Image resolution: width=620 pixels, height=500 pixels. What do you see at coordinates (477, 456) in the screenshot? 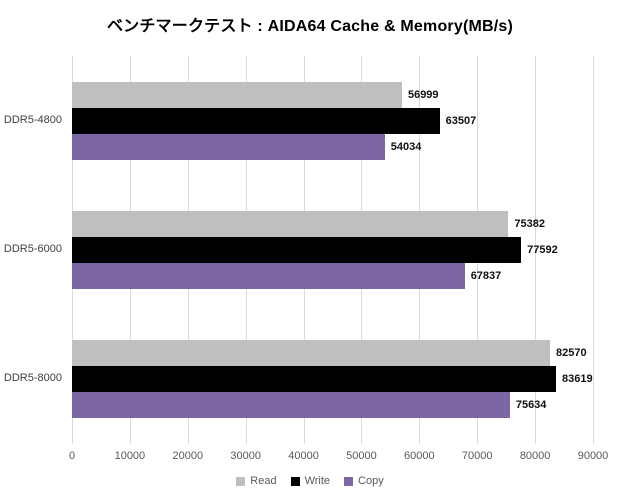
I see `x-tick-label: 70000` at bounding box center [477, 456].